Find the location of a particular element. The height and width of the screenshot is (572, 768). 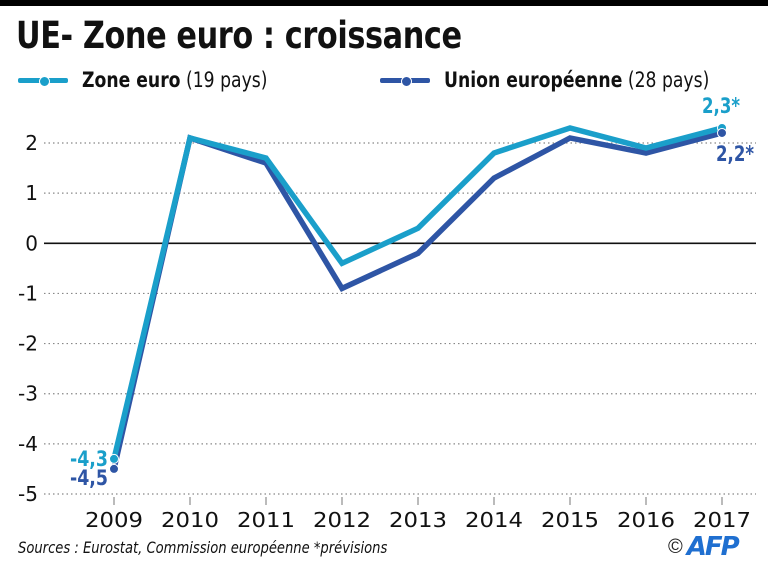

credit: © AFP is located at coordinates (704, 547).